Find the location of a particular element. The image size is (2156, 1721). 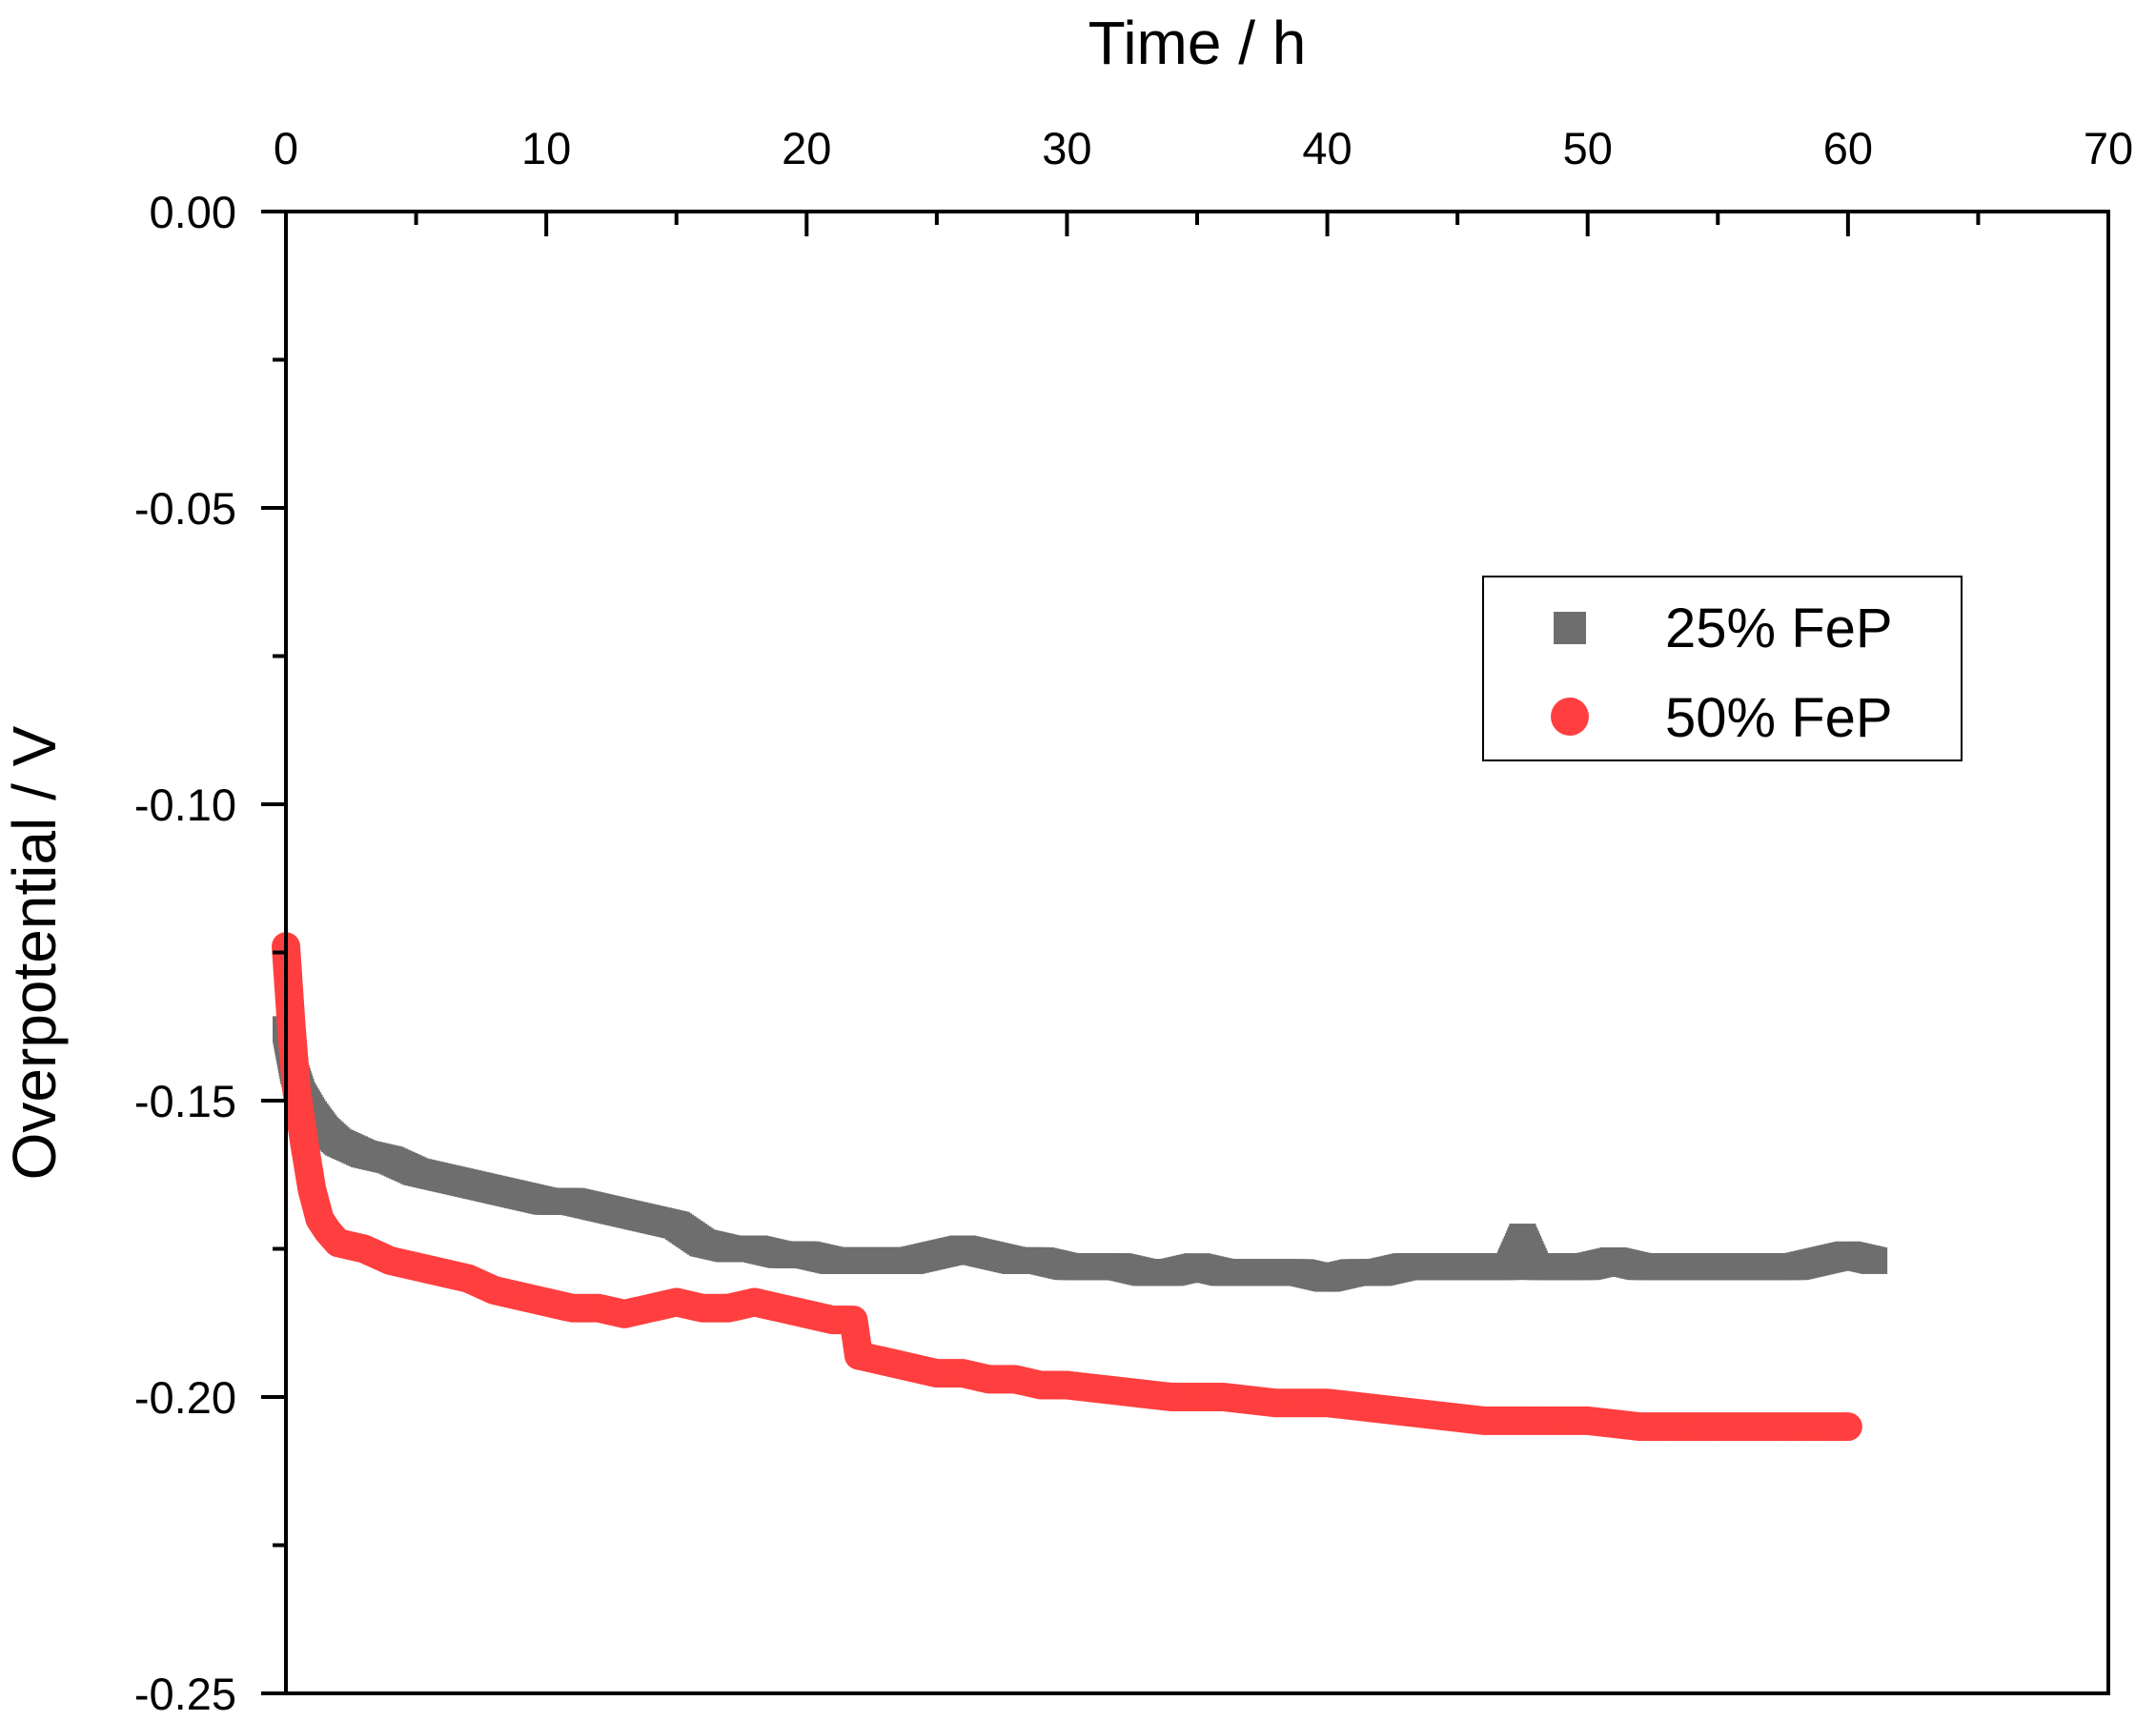

legend-marker-25-fep is located at coordinates (1570, 628).